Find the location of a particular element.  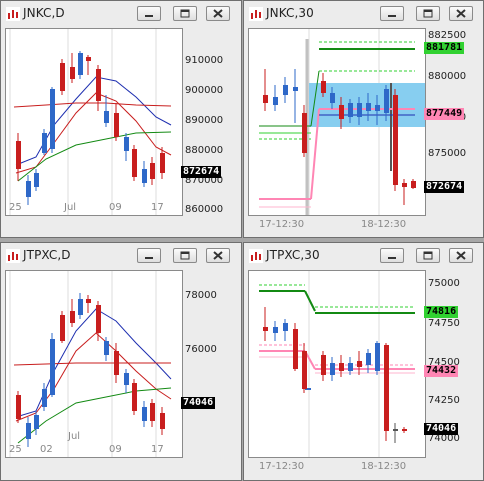

window-titlebar: JTPXC,D is located at coordinates (121, 256).